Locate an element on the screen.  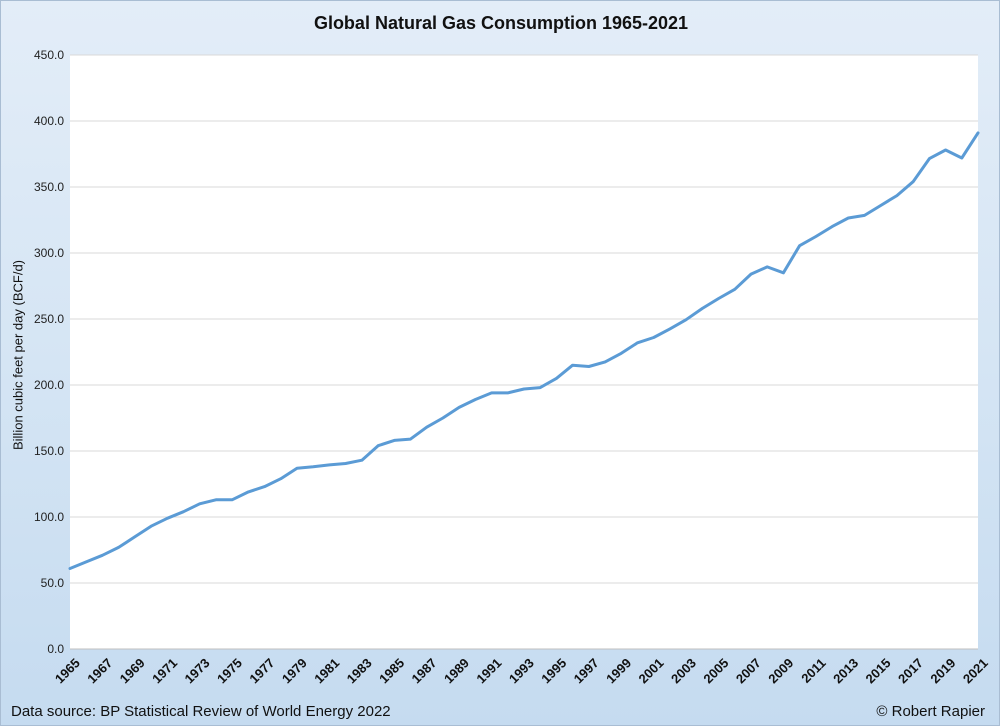
x-tick-label: 1981 is located at coordinates (326, 670).